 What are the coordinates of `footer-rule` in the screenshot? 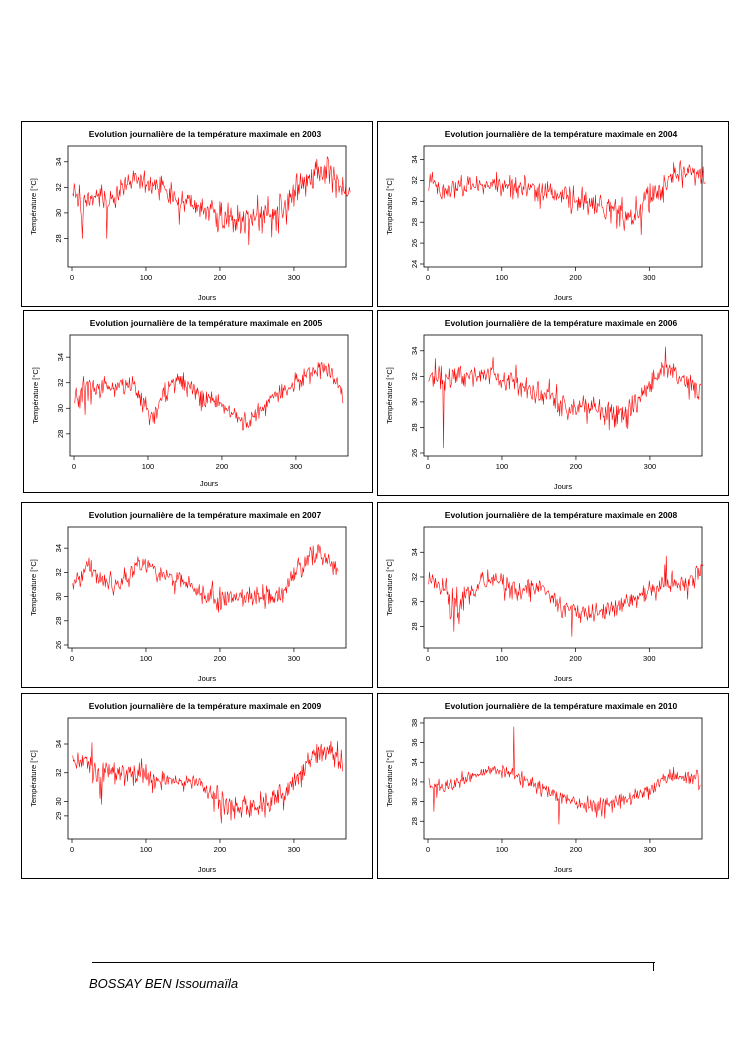 It's located at (373, 962).